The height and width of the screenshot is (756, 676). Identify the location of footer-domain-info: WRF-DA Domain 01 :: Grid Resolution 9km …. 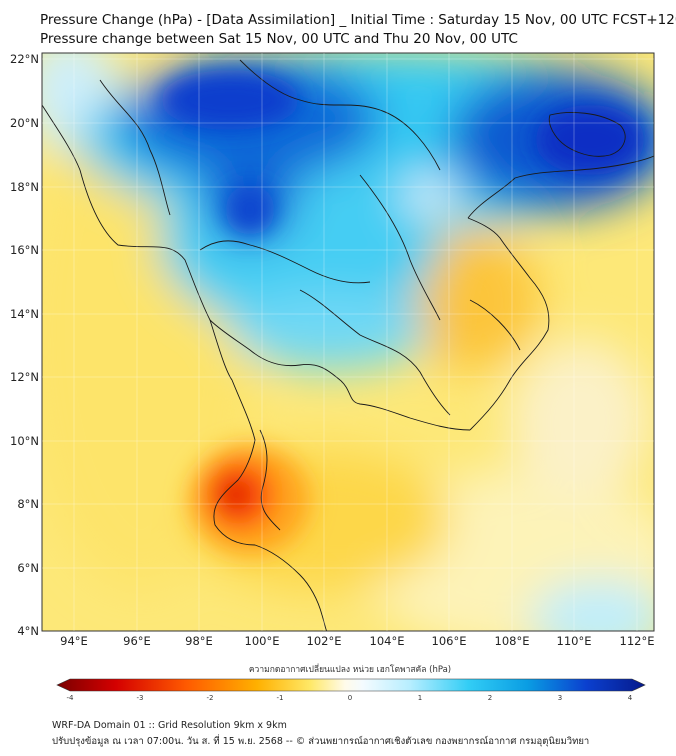
(169, 725).